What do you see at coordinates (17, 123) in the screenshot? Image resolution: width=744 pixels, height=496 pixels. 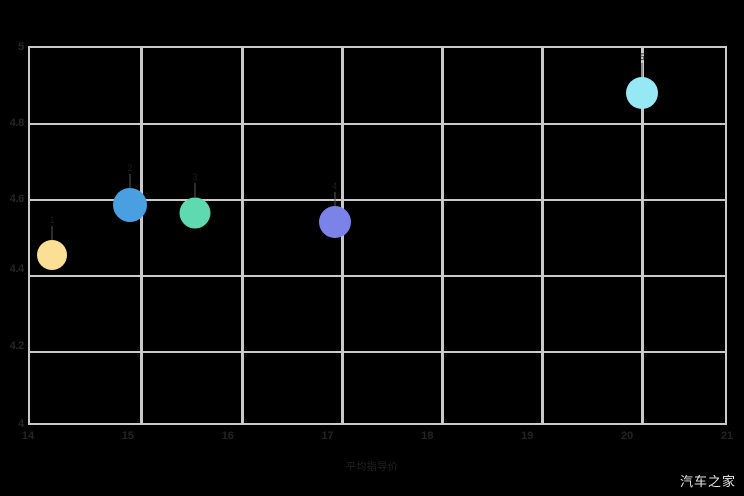 I see `y-tick-label: 4.8` at bounding box center [17, 123].